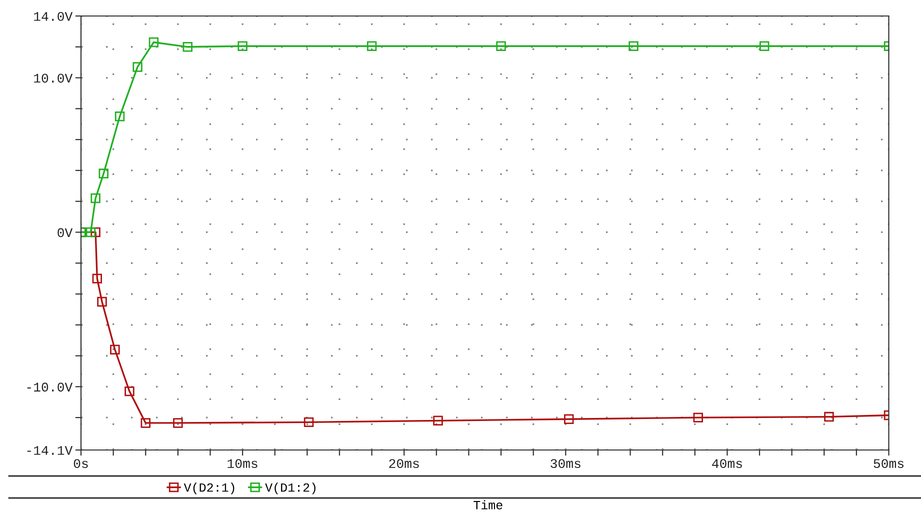 Image resolution: width=921 pixels, height=513 pixels. I want to click on x-tick-label: 50ms, so click(889, 463).